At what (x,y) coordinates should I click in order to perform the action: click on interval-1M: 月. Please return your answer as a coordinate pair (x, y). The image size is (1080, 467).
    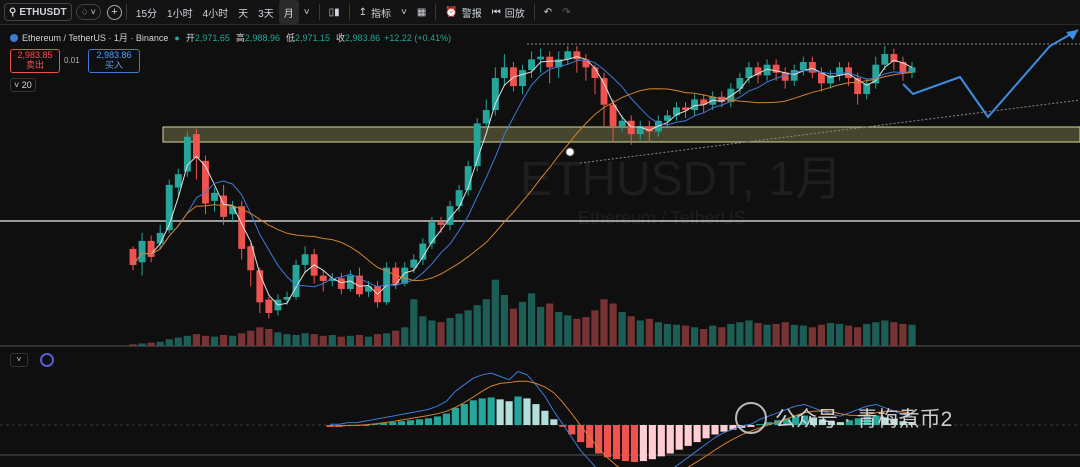
    Looking at the image, I should click on (288, 12).